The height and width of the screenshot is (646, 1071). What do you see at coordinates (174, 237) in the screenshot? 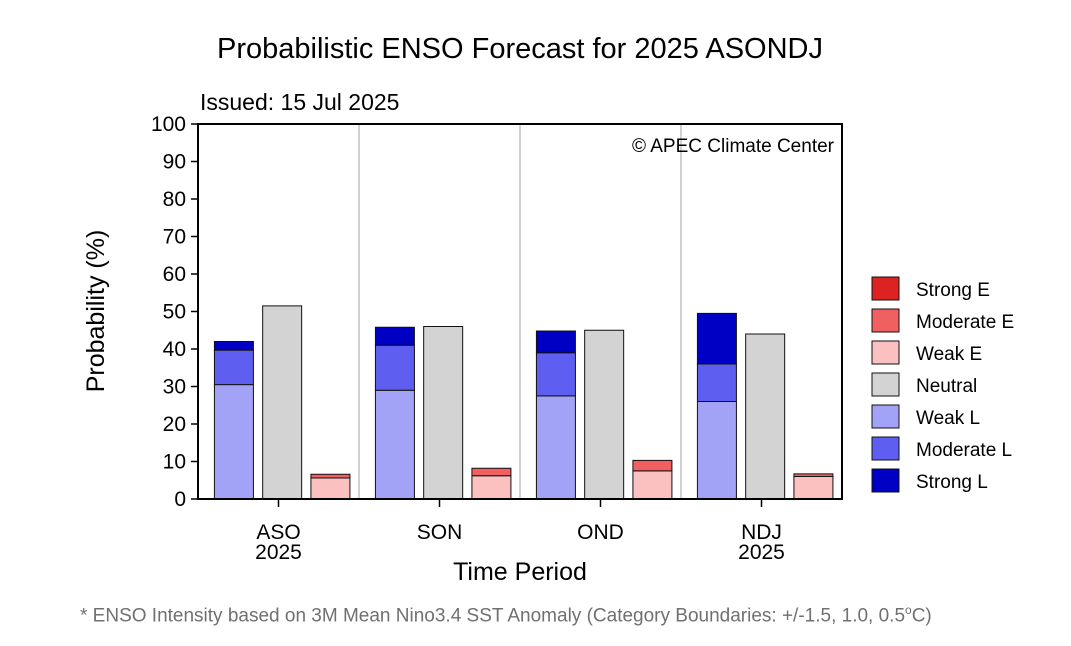
I see `y-tick-label: 70` at bounding box center [174, 237].